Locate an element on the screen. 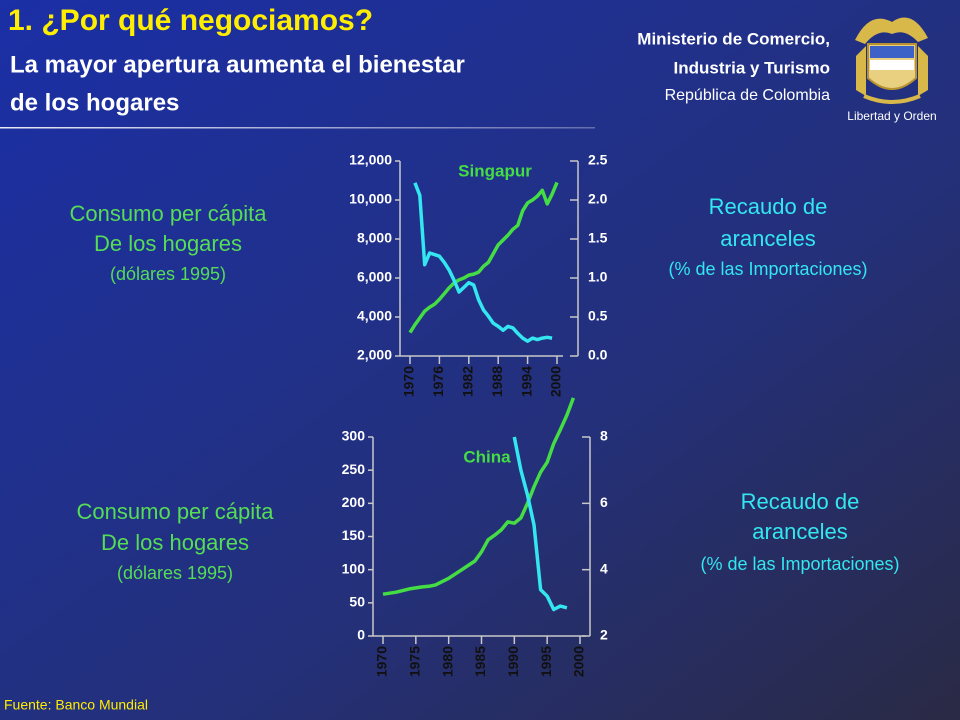 The width and height of the screenshot is (960, 720). chart-title: China is located at coordinates (487, 456).